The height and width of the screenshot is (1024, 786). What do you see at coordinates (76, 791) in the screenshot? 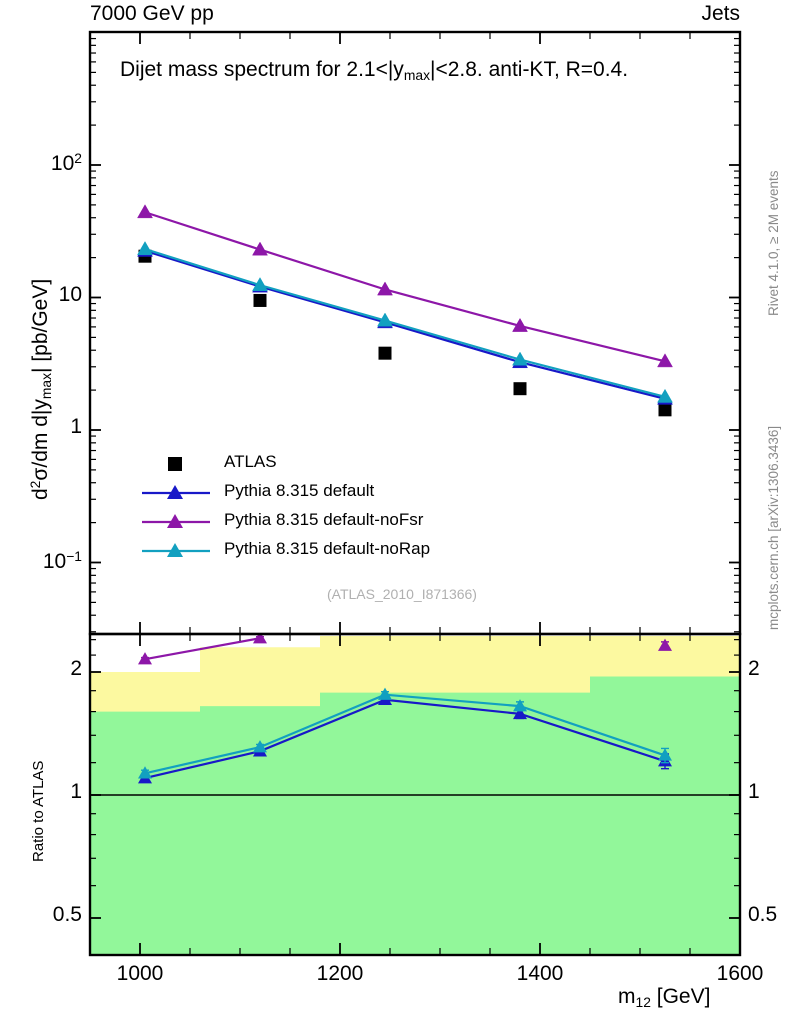
I see `ratio-y-tick-label-left-1: 1` at bounding box center [76, 791].